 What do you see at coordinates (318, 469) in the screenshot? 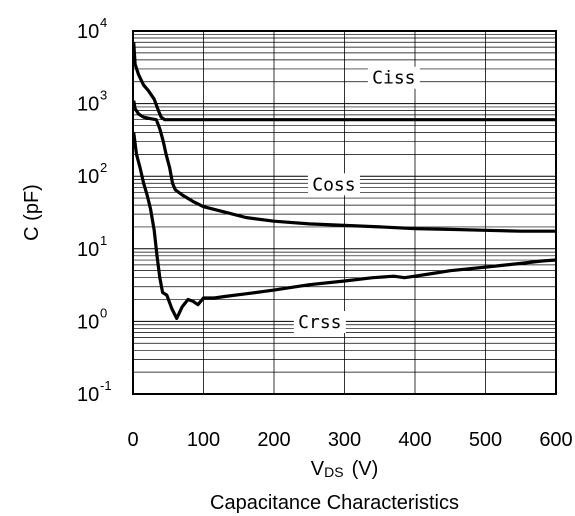
I see `x-axis-title-main: V` at bounding box center [318, 469].